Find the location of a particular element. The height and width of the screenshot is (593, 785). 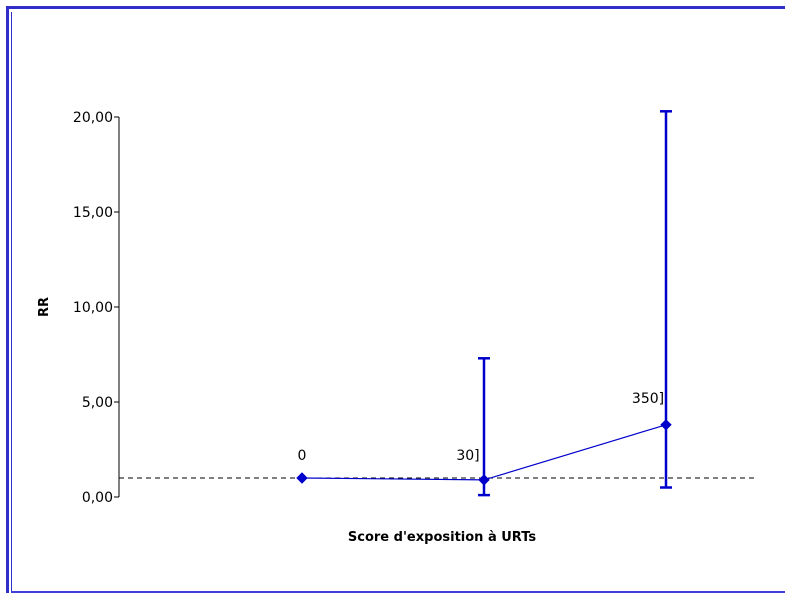

y-axis: 0,00 5,00 10,00 15,00 20,00 is located at coordinates (96, 308).